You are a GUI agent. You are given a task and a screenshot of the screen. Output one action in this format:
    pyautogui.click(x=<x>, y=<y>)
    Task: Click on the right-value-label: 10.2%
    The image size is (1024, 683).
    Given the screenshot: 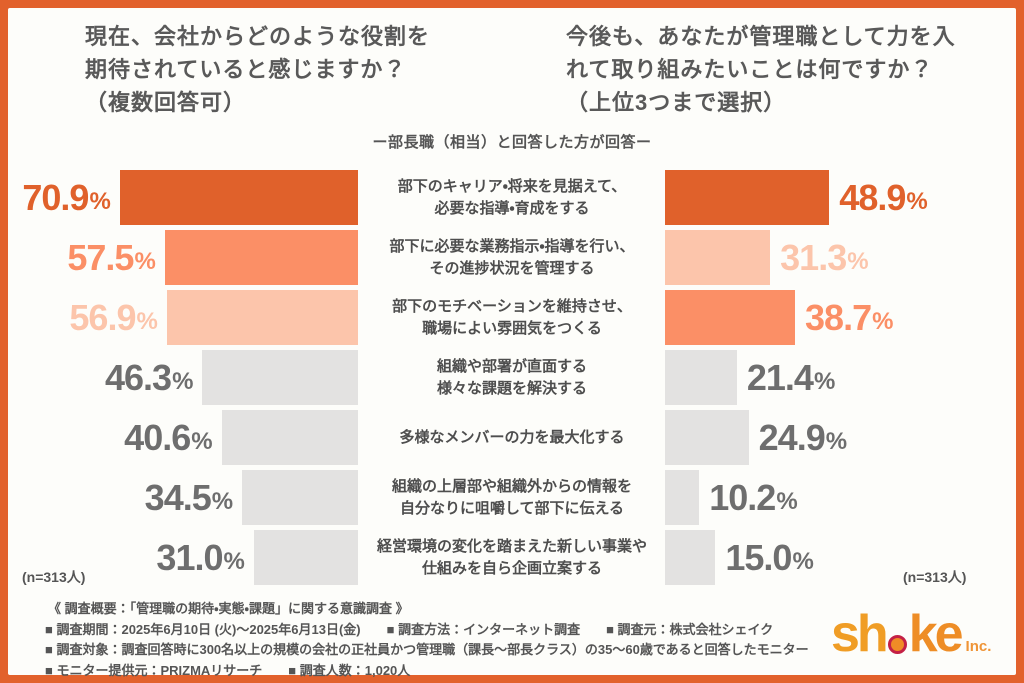 What is the action you would take?
    pyautogui.click(x=753, y=497)
    